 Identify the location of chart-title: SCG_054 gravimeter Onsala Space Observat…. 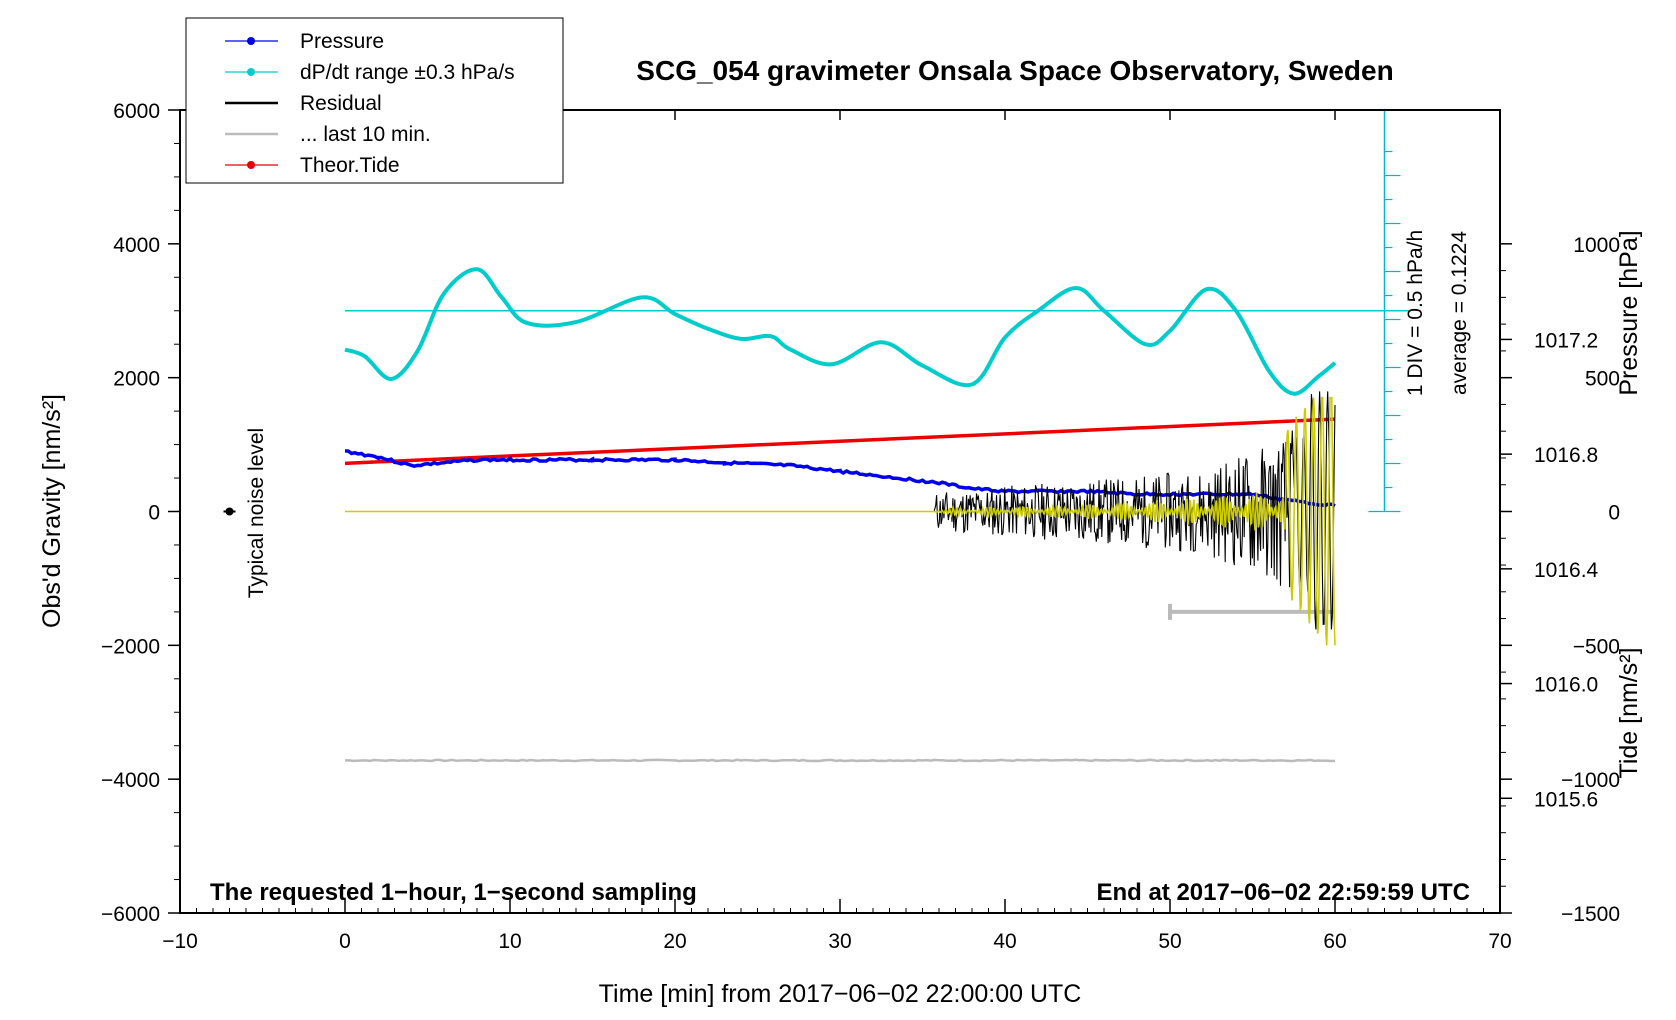
(1014, 70).